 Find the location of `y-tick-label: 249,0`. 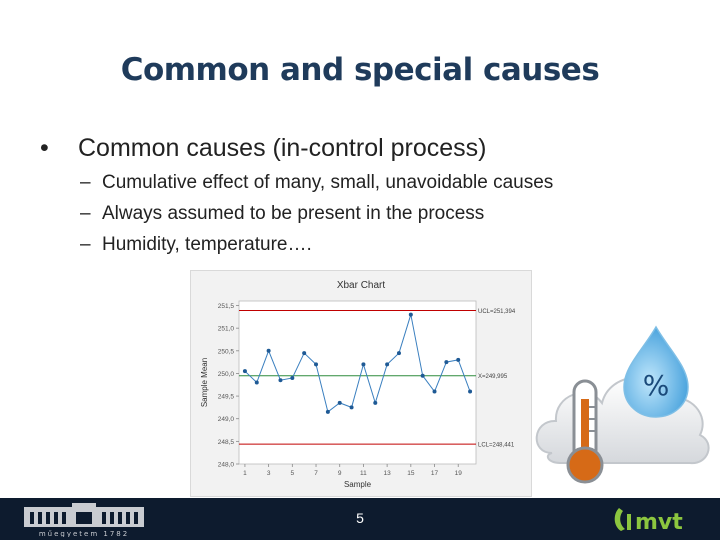

y-tick-label: 249,0 is located at coordinates (226, 419).